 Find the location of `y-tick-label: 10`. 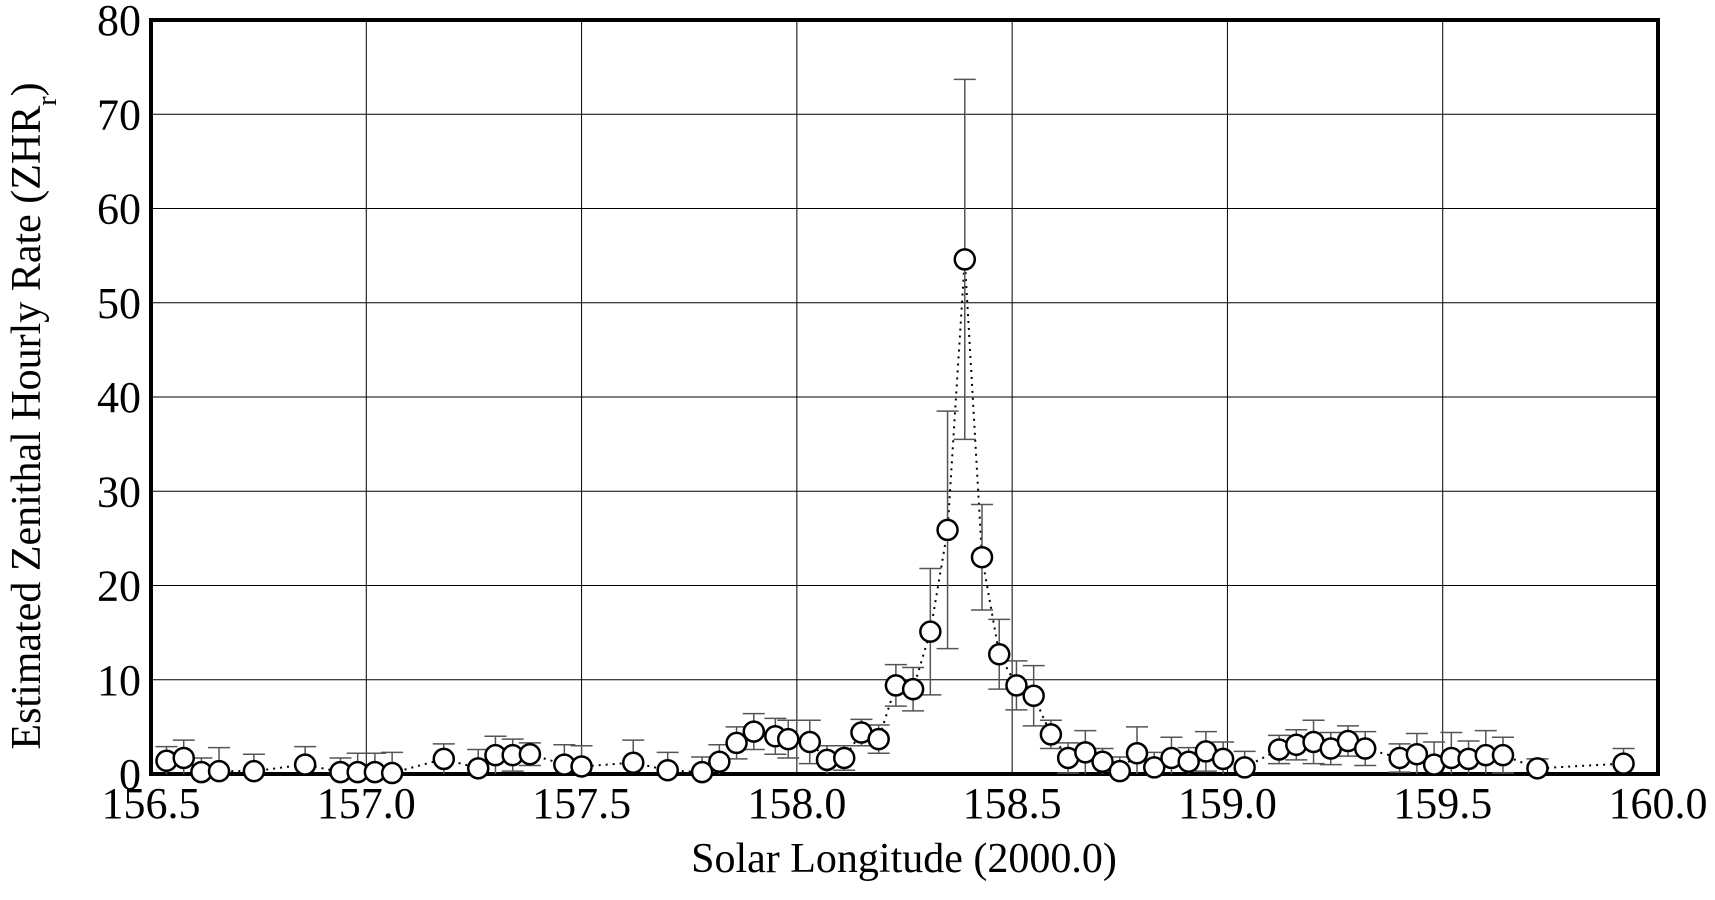

y-tick-label: 10 is located at coordinates (119, 680).